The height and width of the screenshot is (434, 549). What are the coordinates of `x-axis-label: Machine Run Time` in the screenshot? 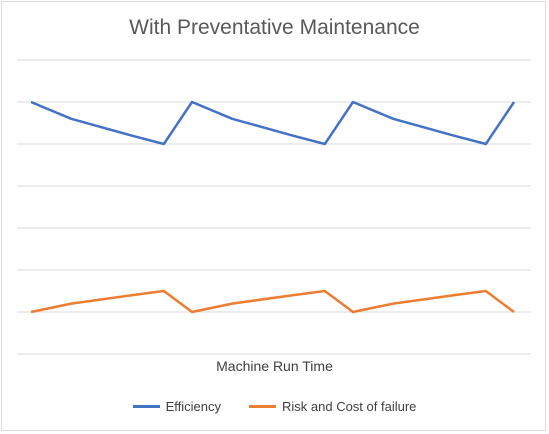 It's located at (274, 366).